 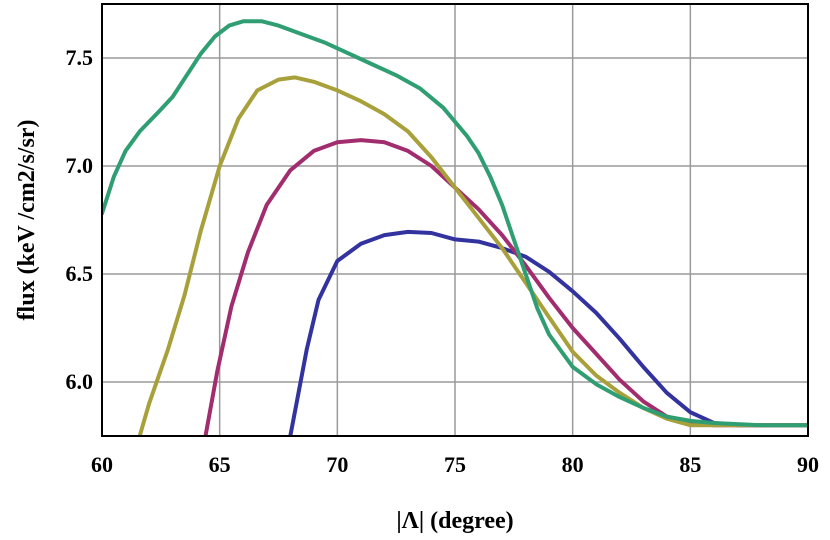 What do you see at coordinates (220, 464) in the screenshot?
I see `x-tick-label: 65` at bounding box center [220, 464].